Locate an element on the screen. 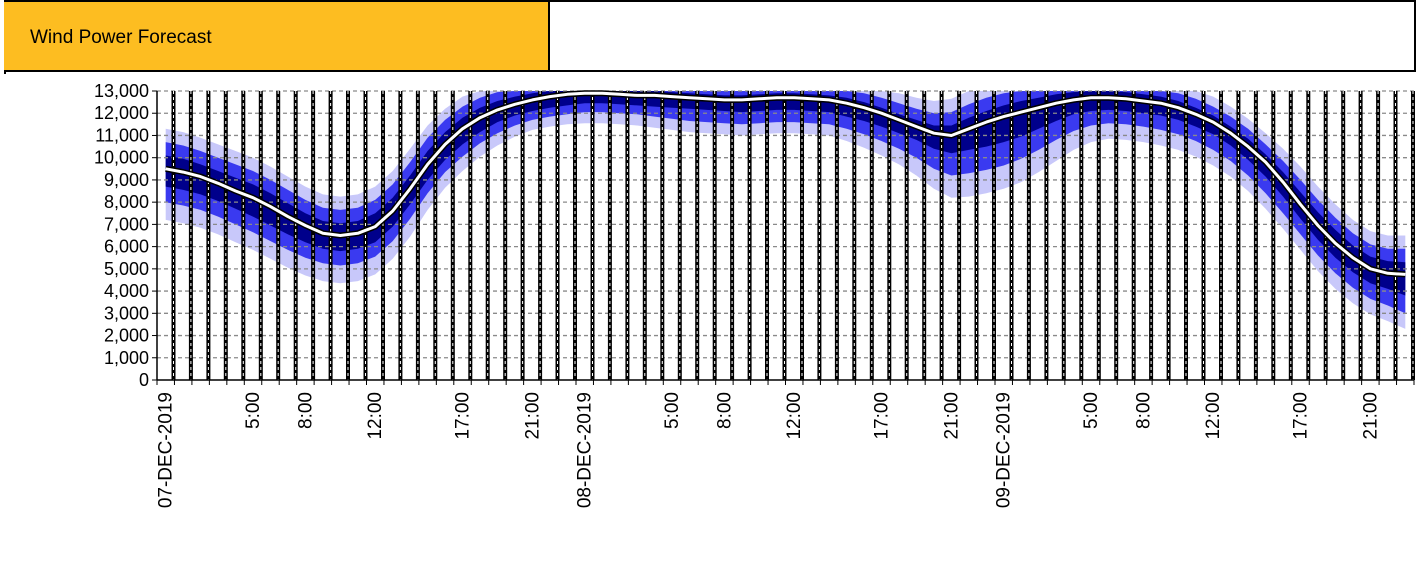 The height and width of the screenshot is (562, 1421). header-bar: Wind Power Forecast is located at coordinates (710, 36).